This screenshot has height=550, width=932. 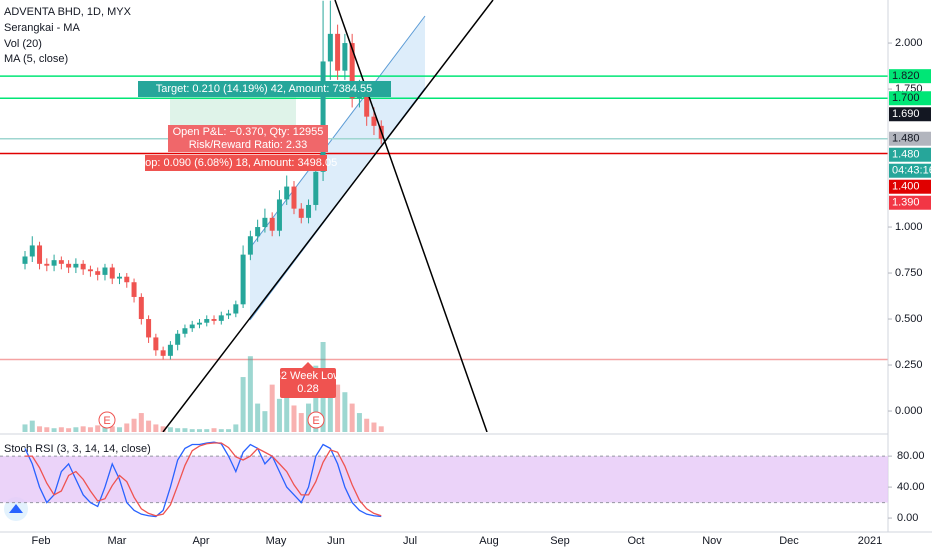 I want to click on marker-value: 0.28, so click(x=307, y=389).